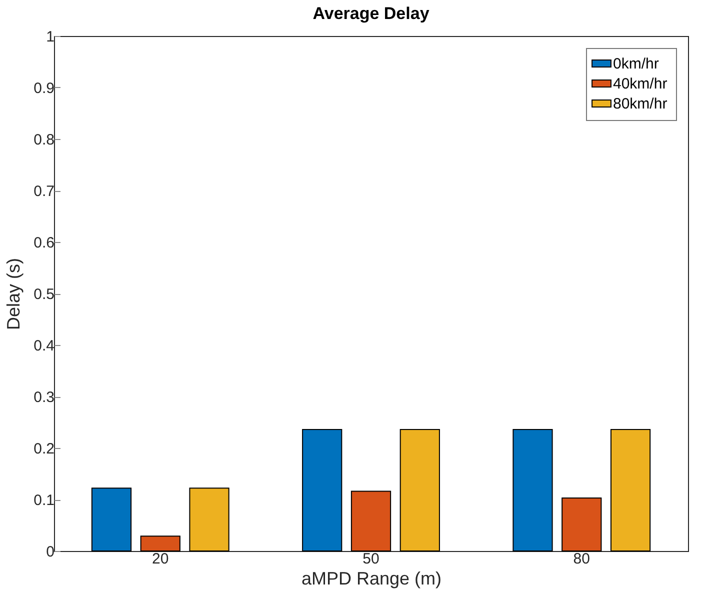  What do you see at coordinates (50, 37) in the screenshot?
I see `y-tick-label: 1` at bounding box center [50, 37].